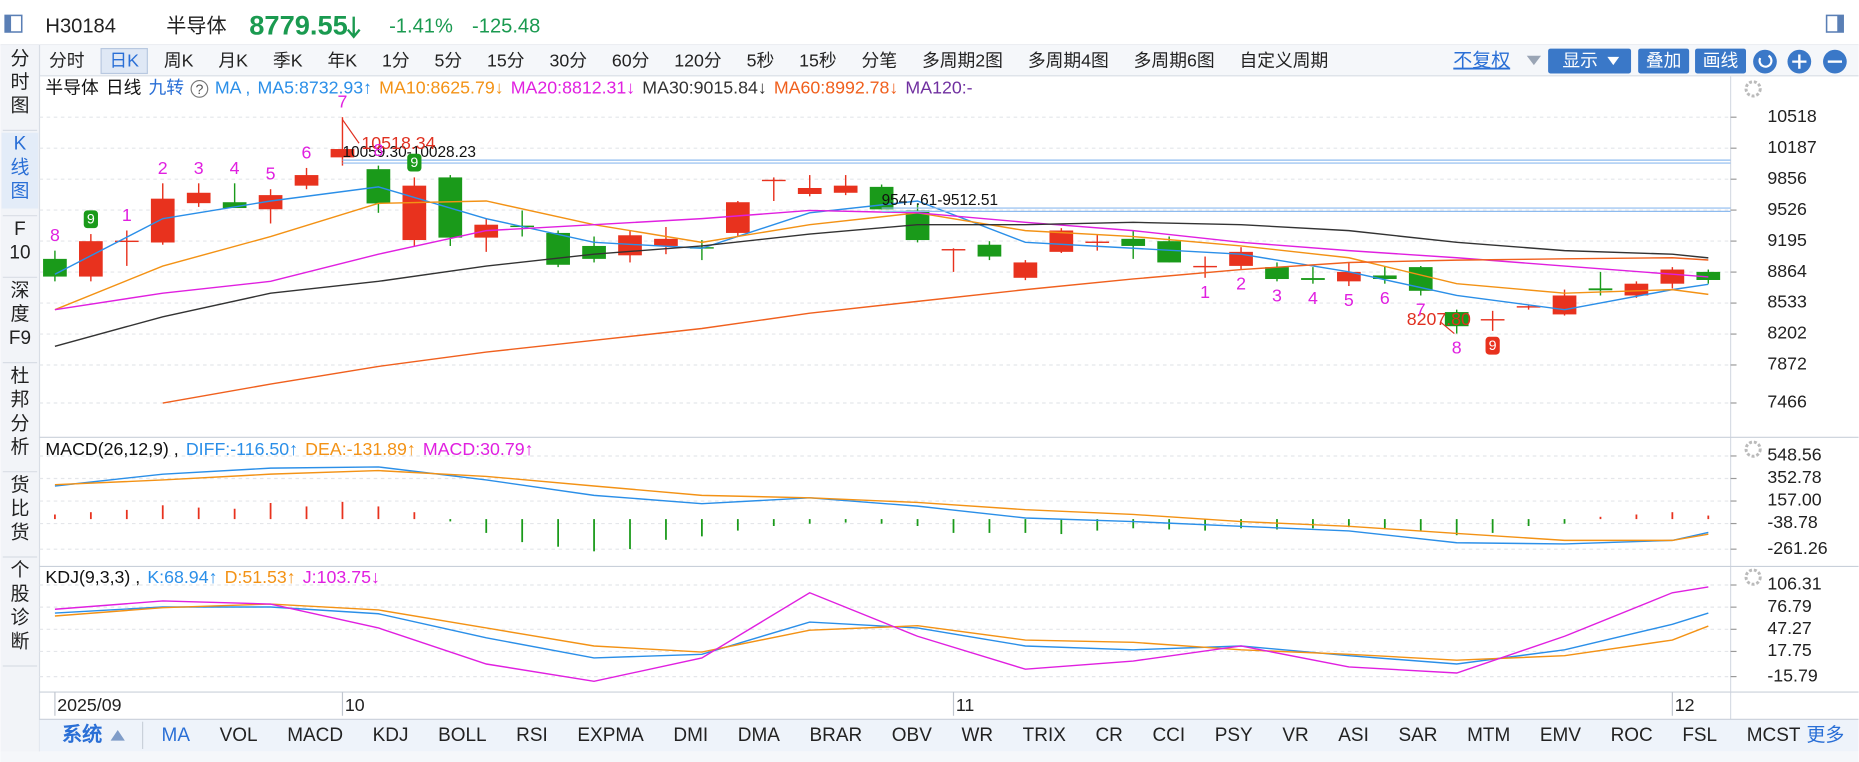 This screenshot has height=762, width=1859. Describe the element at coordinates (19, 82) in the screenshot. I see `sidebar-item: 时` at that location.